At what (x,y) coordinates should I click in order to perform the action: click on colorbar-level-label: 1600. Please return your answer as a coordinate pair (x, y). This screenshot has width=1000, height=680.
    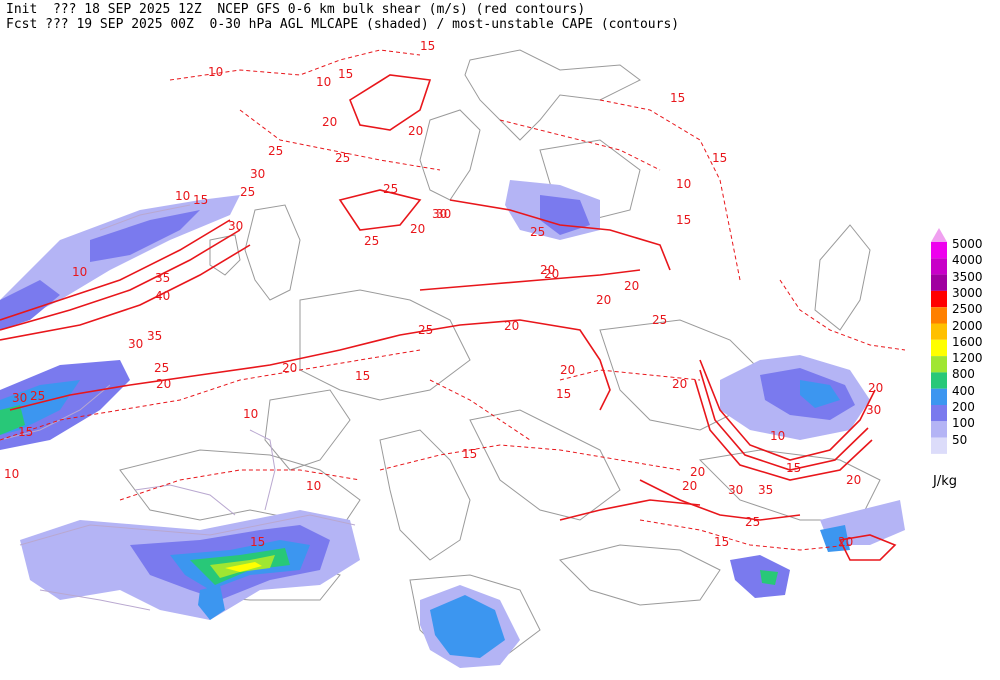
    Looking at the image, I should click on (967, 341).